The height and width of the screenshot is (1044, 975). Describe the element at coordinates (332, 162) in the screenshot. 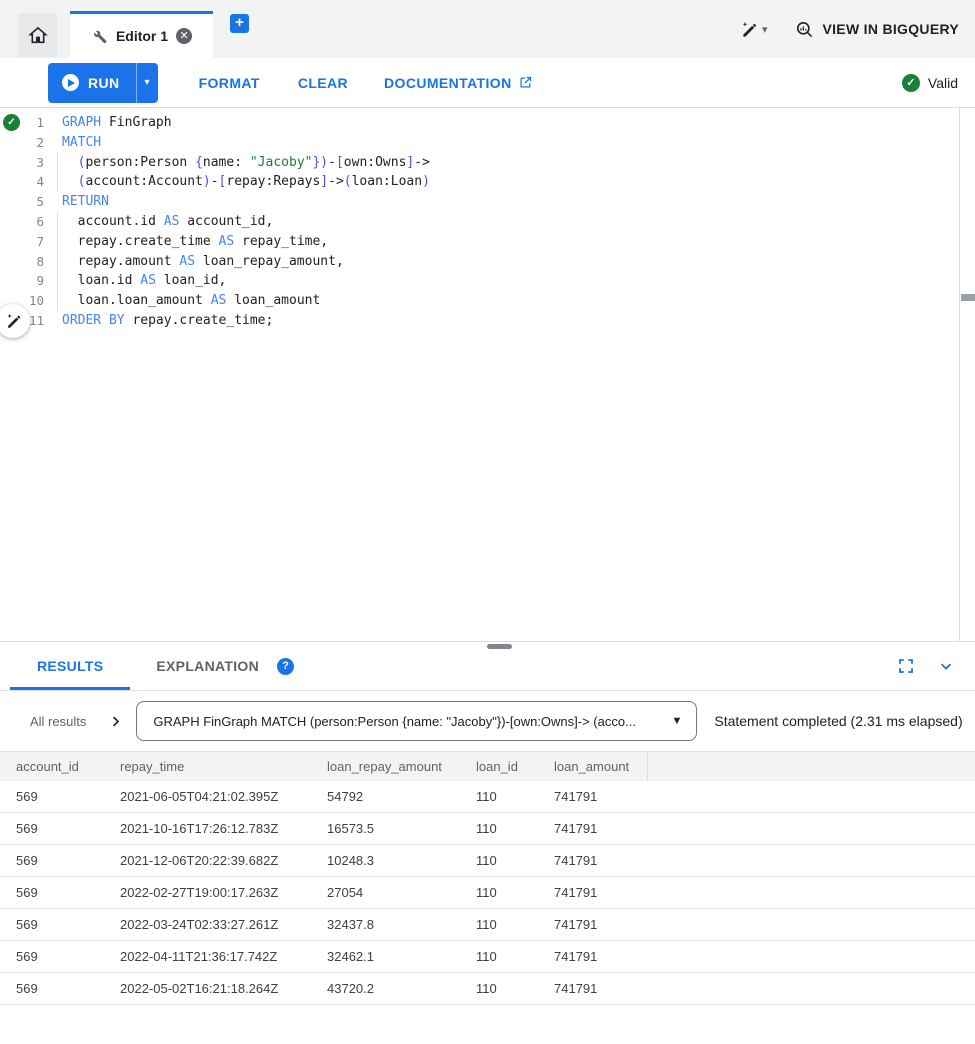

I see `code-token: -` at that location.